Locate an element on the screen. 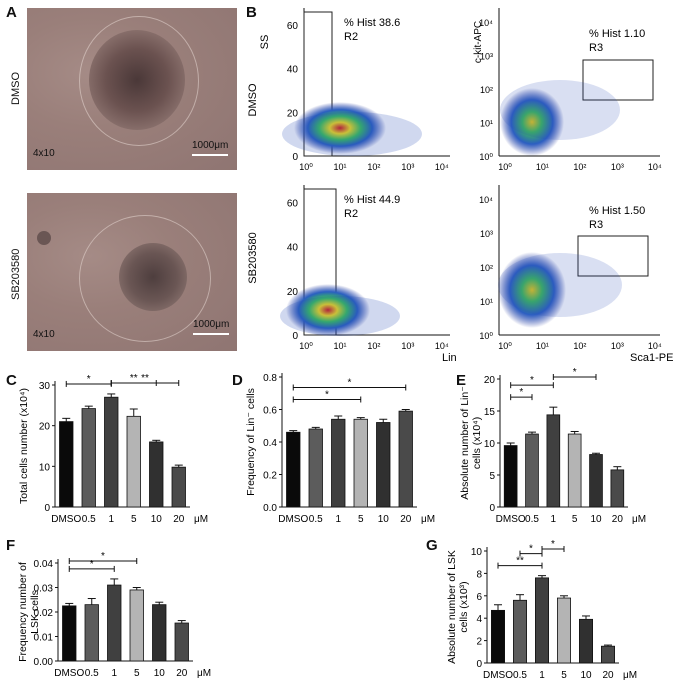 Image resolution: width=677 pixels, height=689 pixels. flow-gate: R3 is located at coordinates (596, 225).